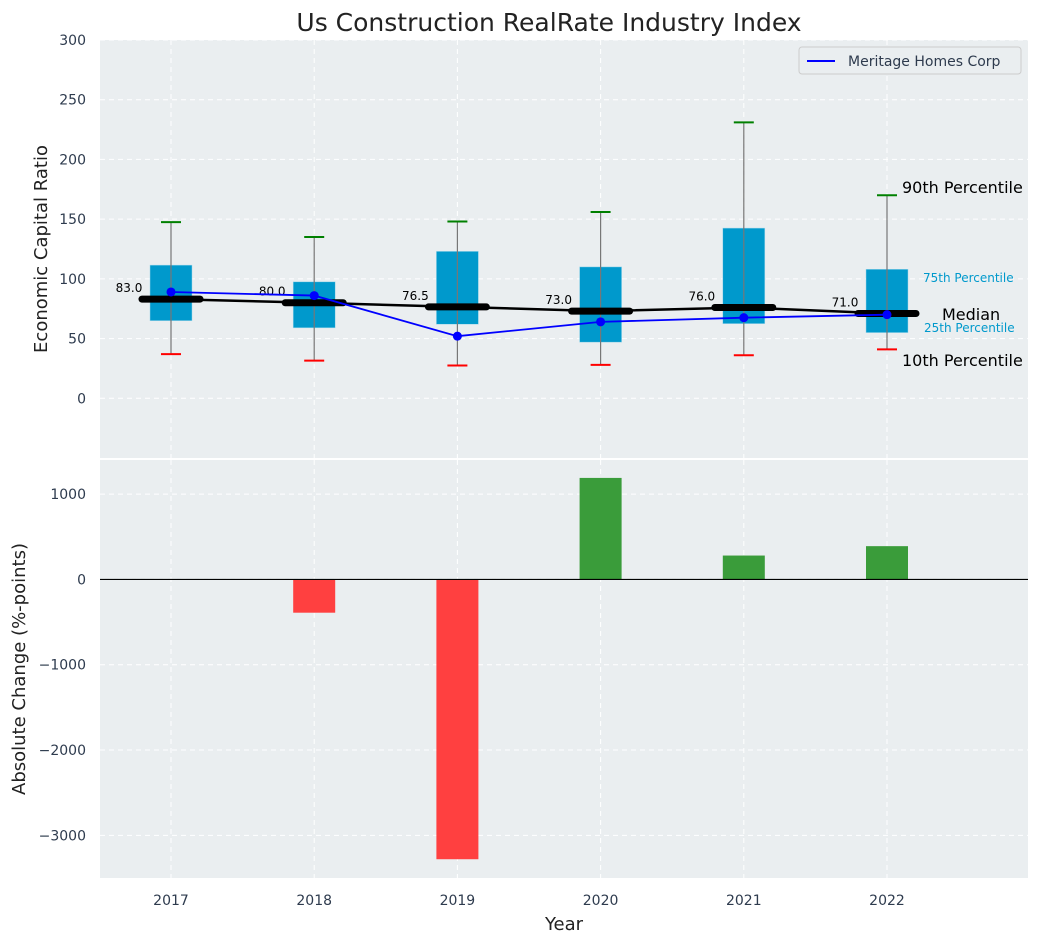  What do you see at coordinates (314, 901) in the screenshot?
I see `x-tick-label: 2018` at bounding box center [314, 901].